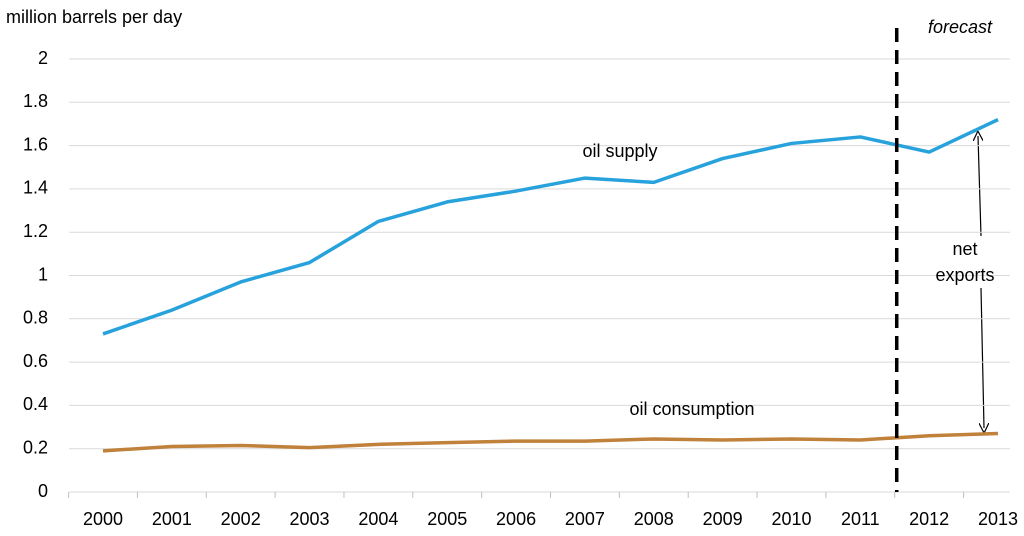 Image resolution: width=1024 pixels, height=536 pixels. I want to click on x-tick-label: 2005, so click(447, 519).